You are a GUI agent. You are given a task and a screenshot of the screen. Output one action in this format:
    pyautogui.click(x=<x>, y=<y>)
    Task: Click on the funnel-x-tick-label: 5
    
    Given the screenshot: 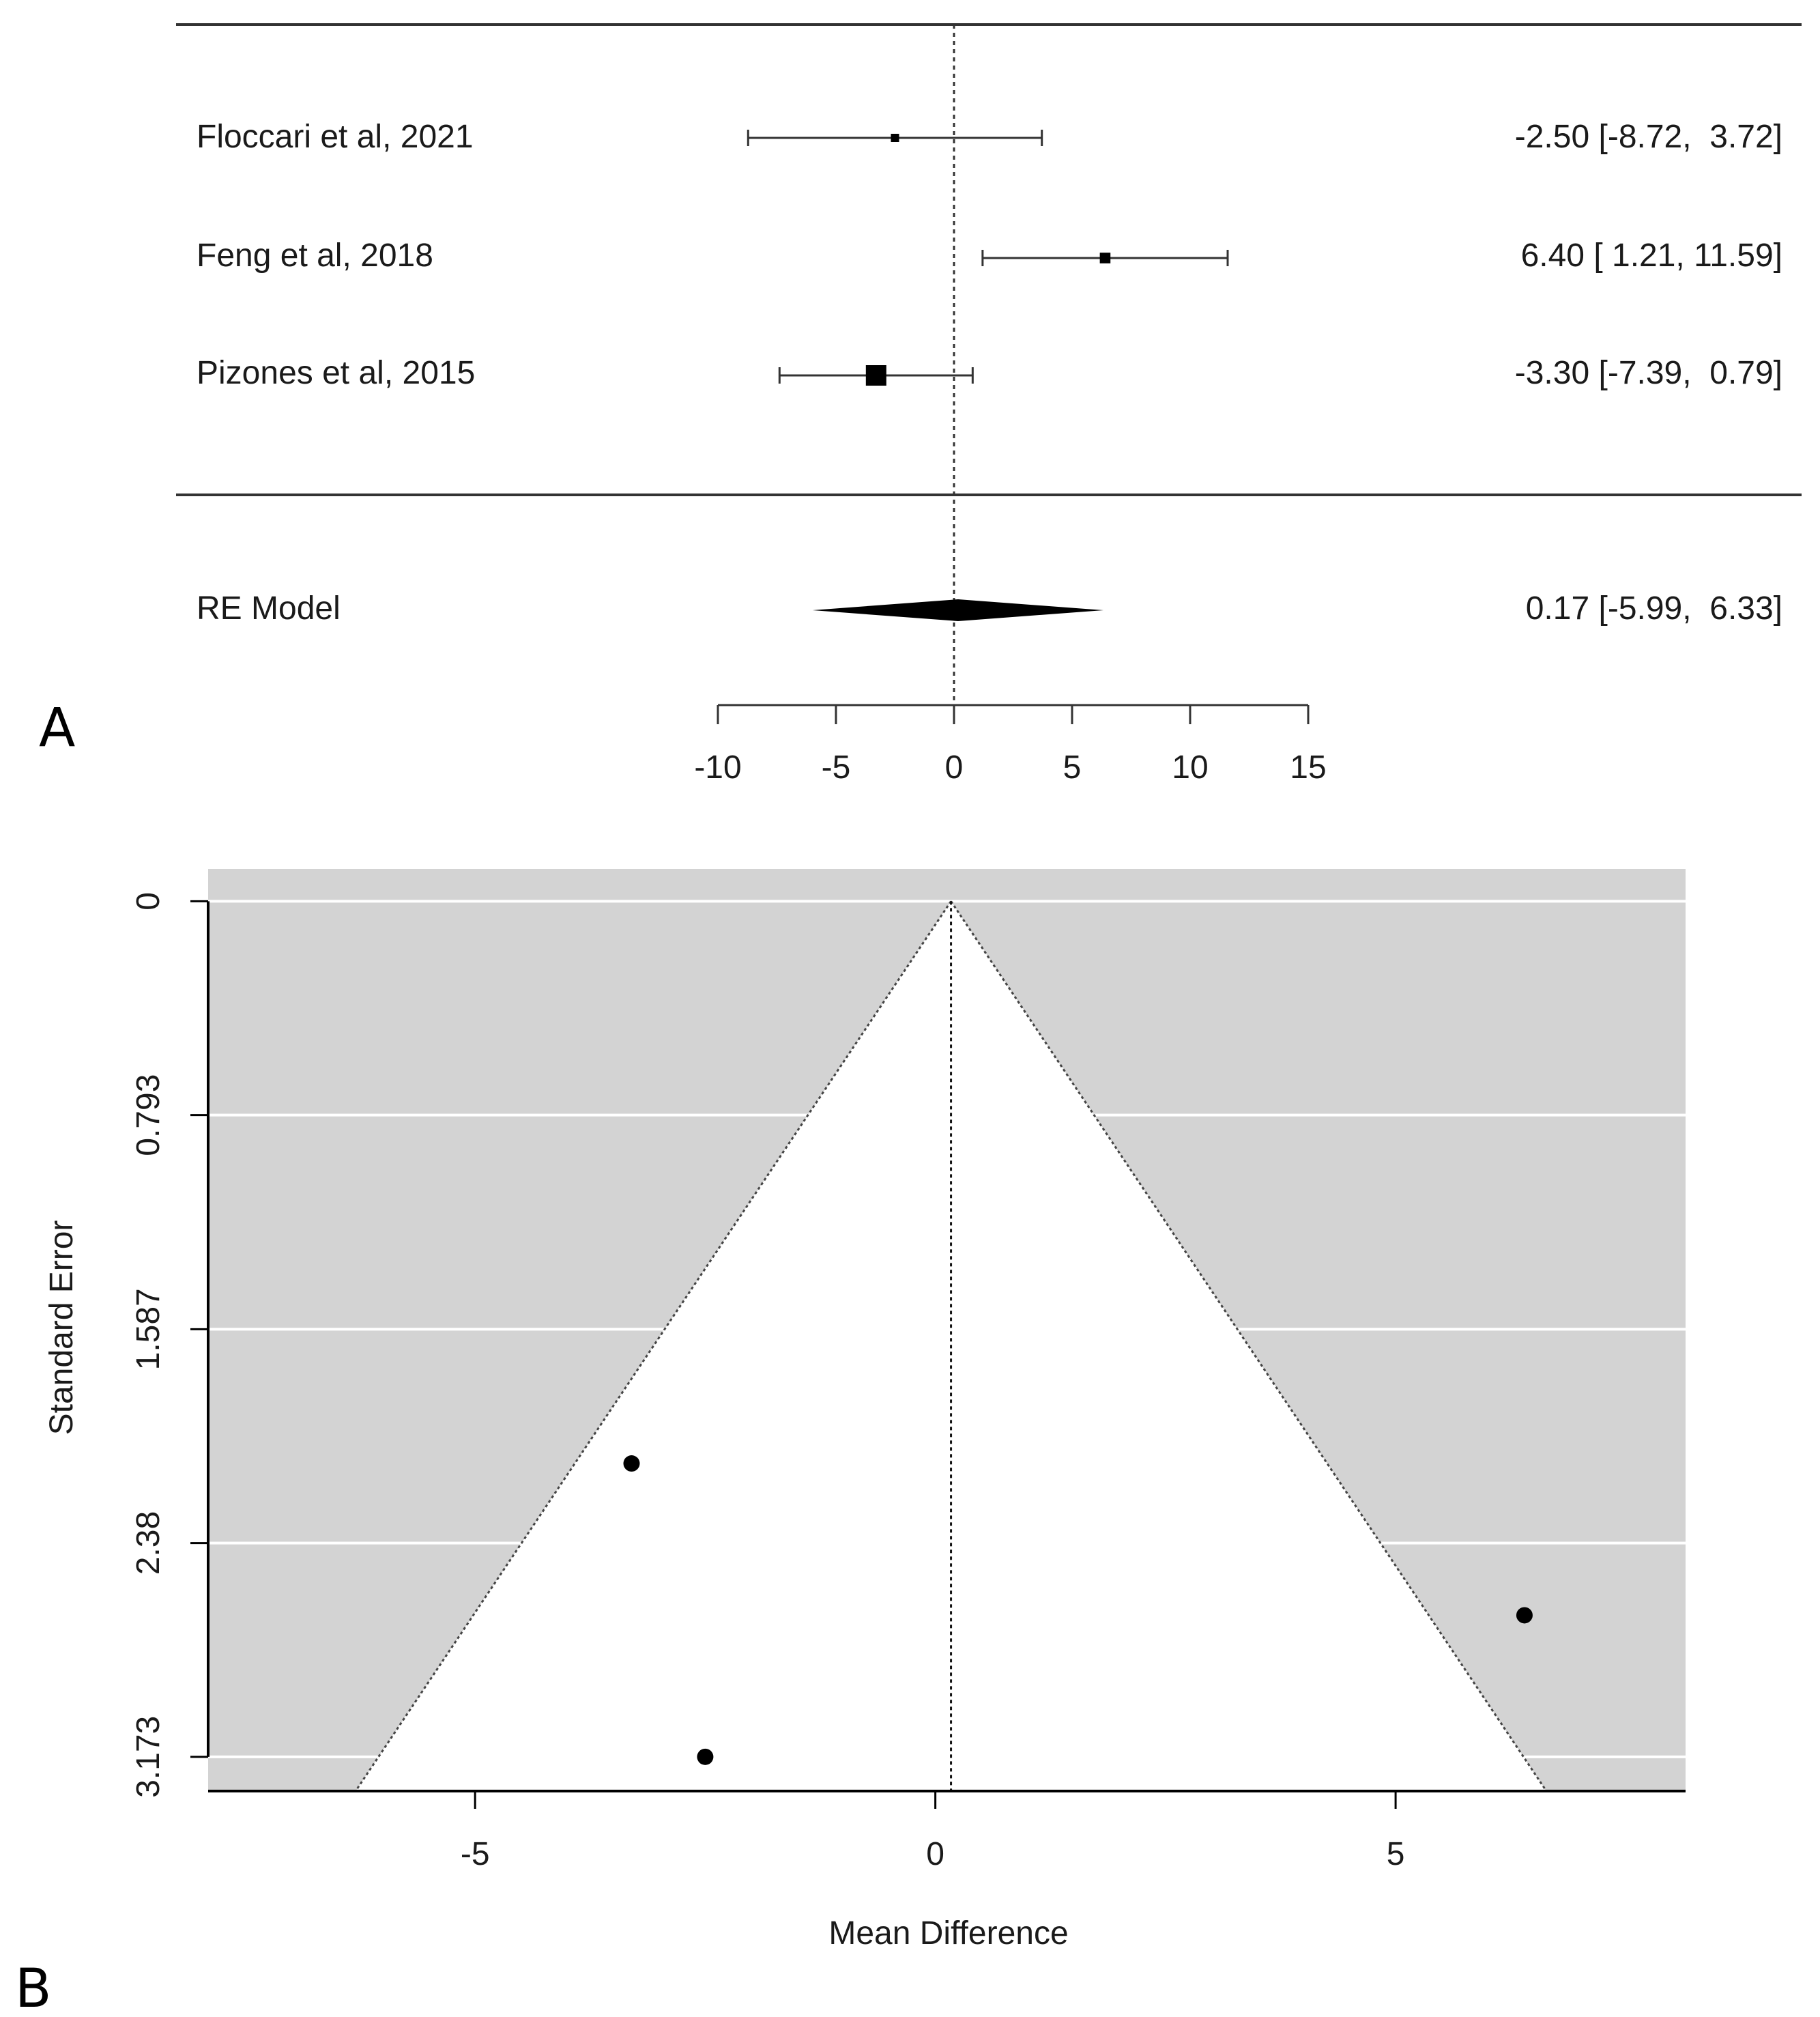 What is the action you would take?
    pyautogui.click(x=1396, y=1854)
    